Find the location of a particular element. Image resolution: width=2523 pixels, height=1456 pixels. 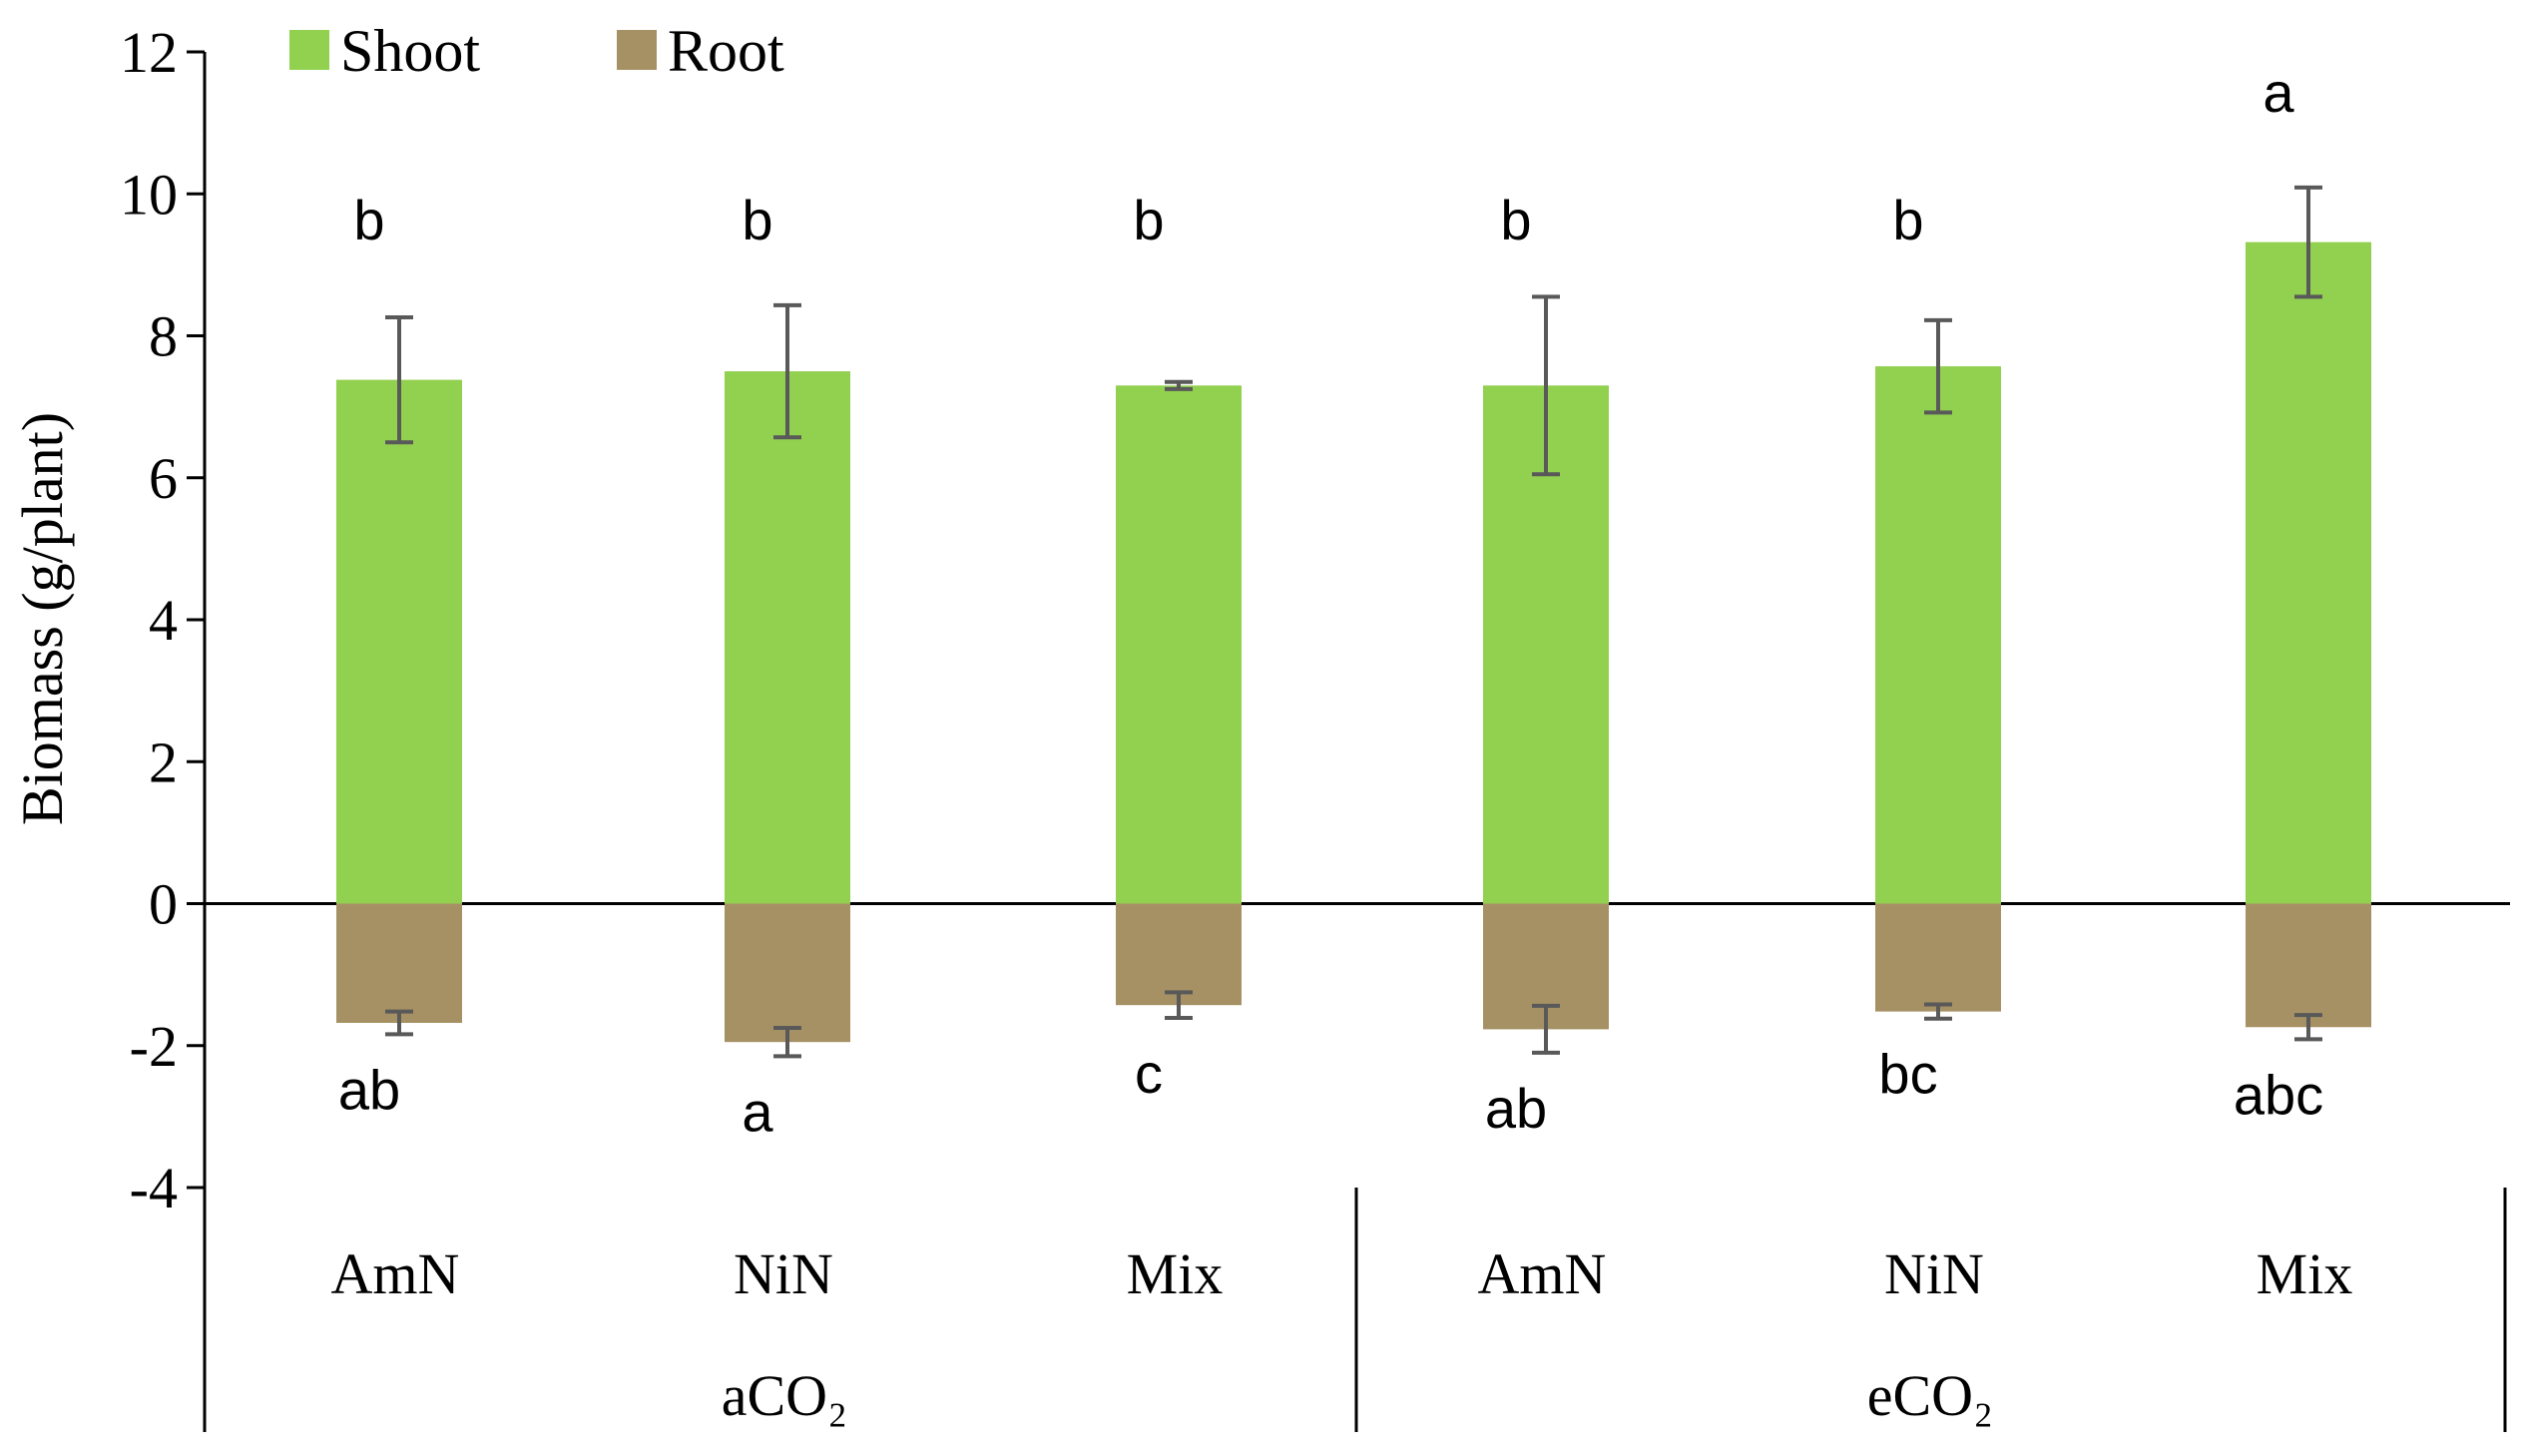

significance-letter-root: a is located at coordinates (757, 1111).